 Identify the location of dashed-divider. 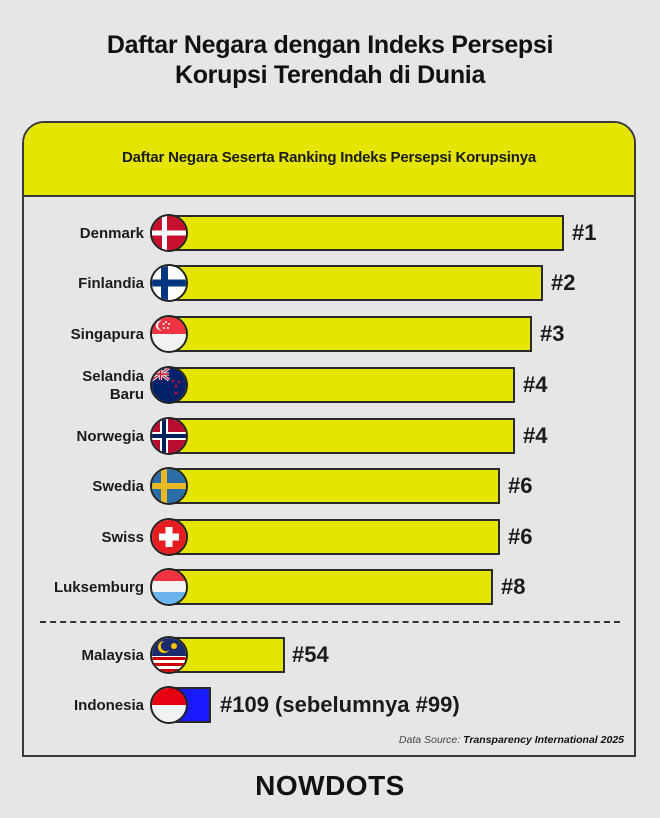
(330, 622).